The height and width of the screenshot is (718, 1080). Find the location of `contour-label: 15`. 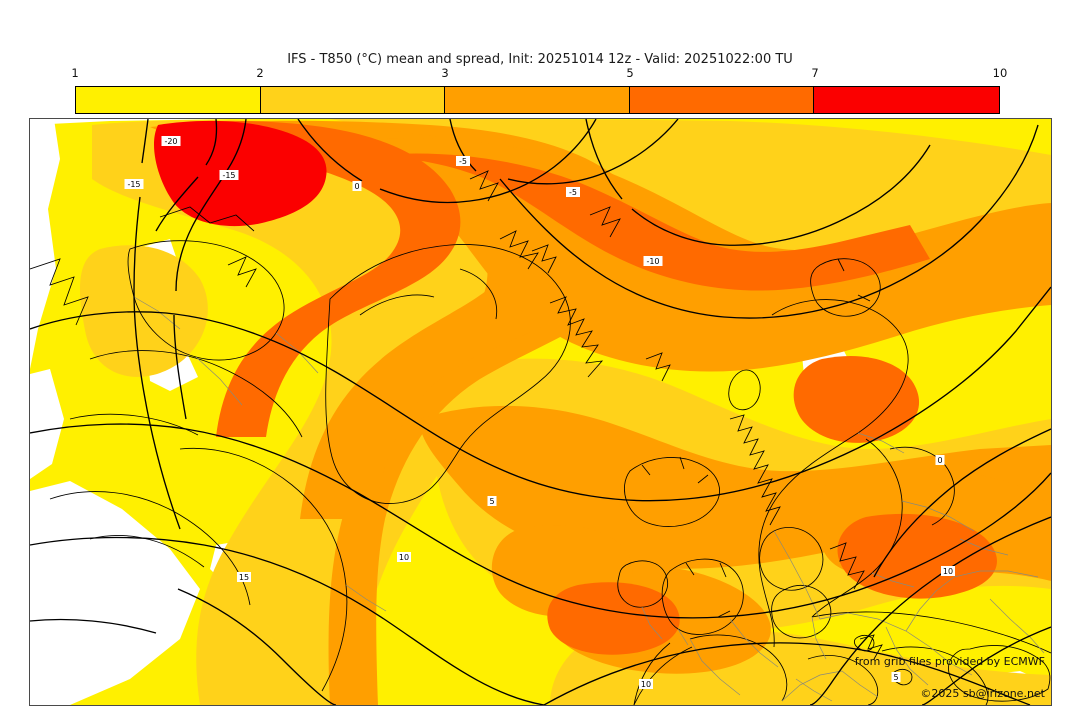

contour-label: 15 is located at coordinates (244, 577).